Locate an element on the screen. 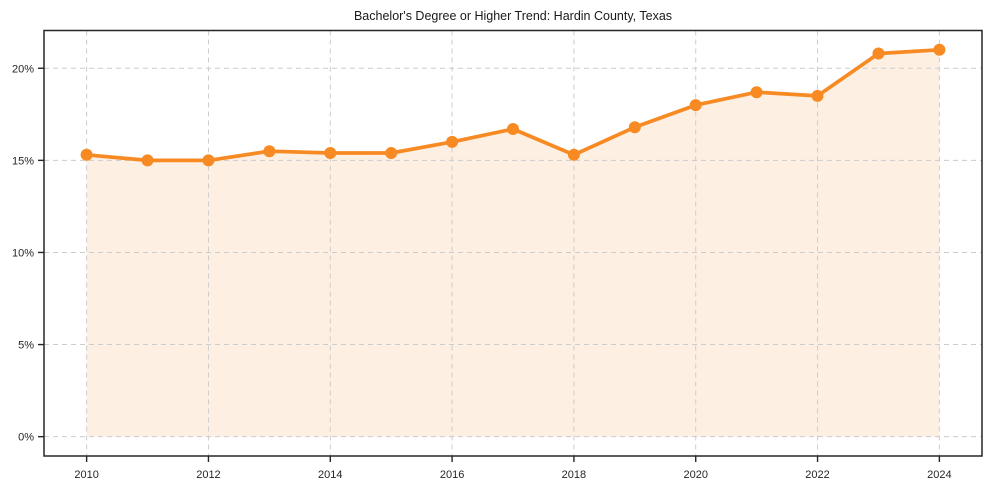  y-axis-tick-labels: 0% 5% 10% 15% 20% is located at coordinates (23, 253).